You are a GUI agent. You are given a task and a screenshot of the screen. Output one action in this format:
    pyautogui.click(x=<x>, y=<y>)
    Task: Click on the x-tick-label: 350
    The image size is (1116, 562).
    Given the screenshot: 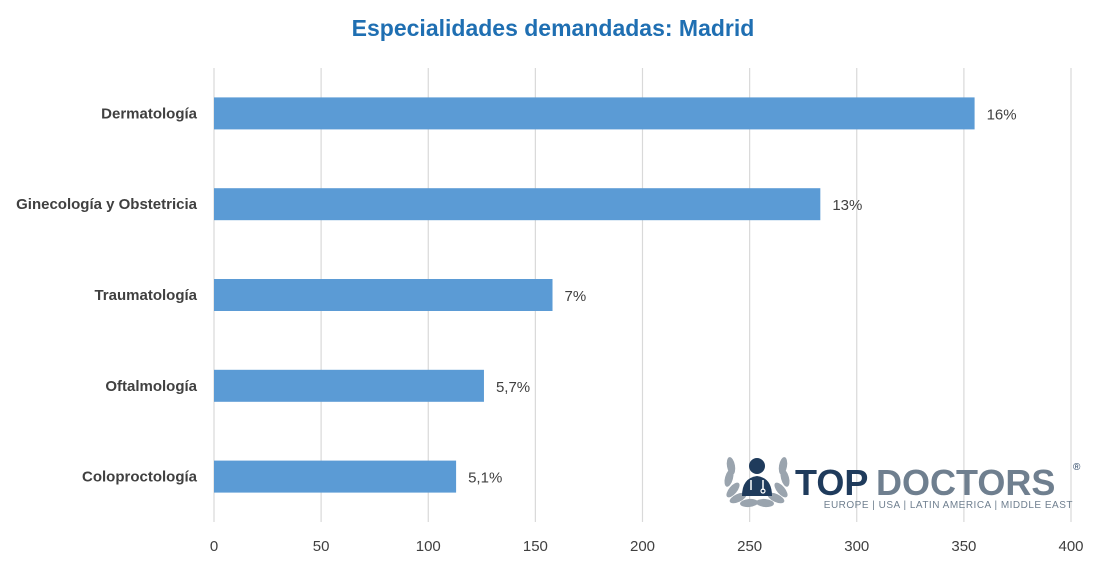 What is the action you would take?
    pyautogui.click(x=963, y=546)
    